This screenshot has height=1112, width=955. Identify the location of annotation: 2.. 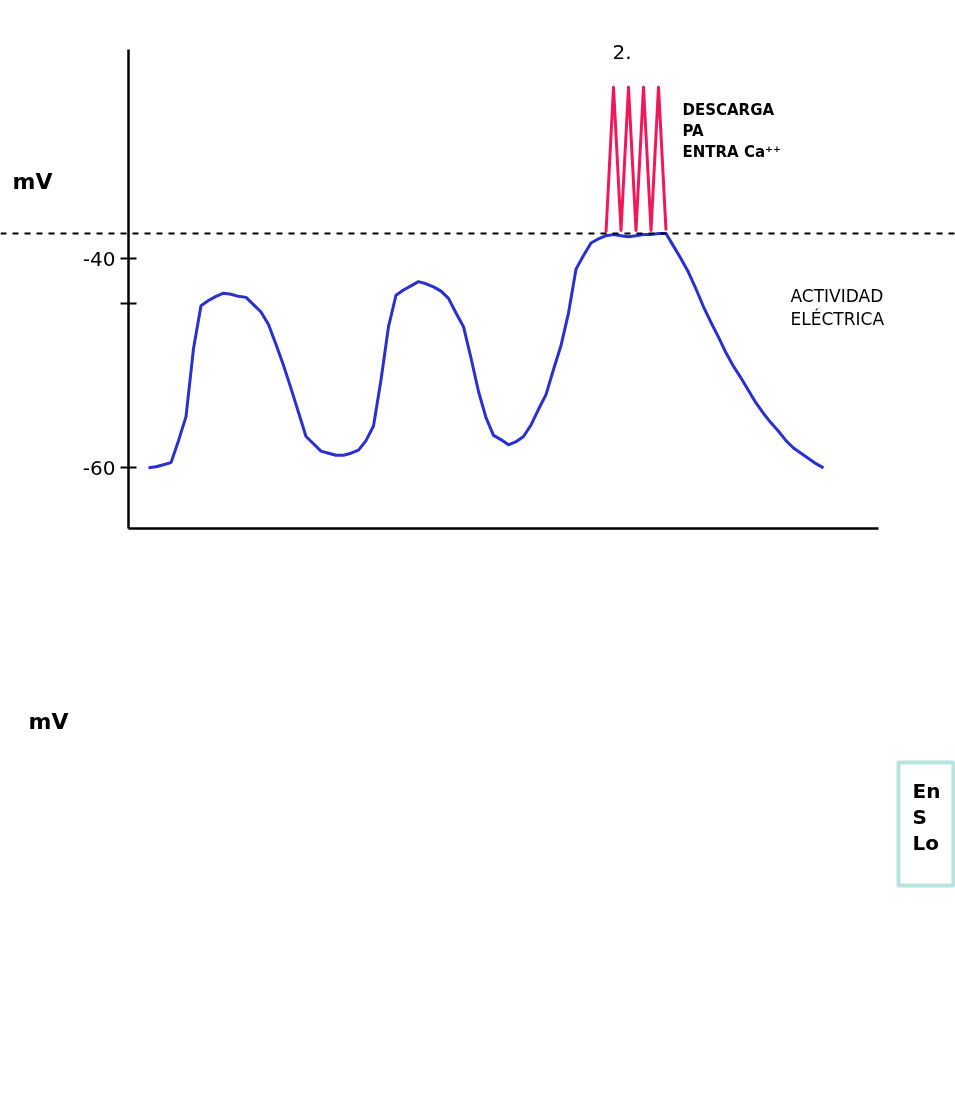
(622, 51).